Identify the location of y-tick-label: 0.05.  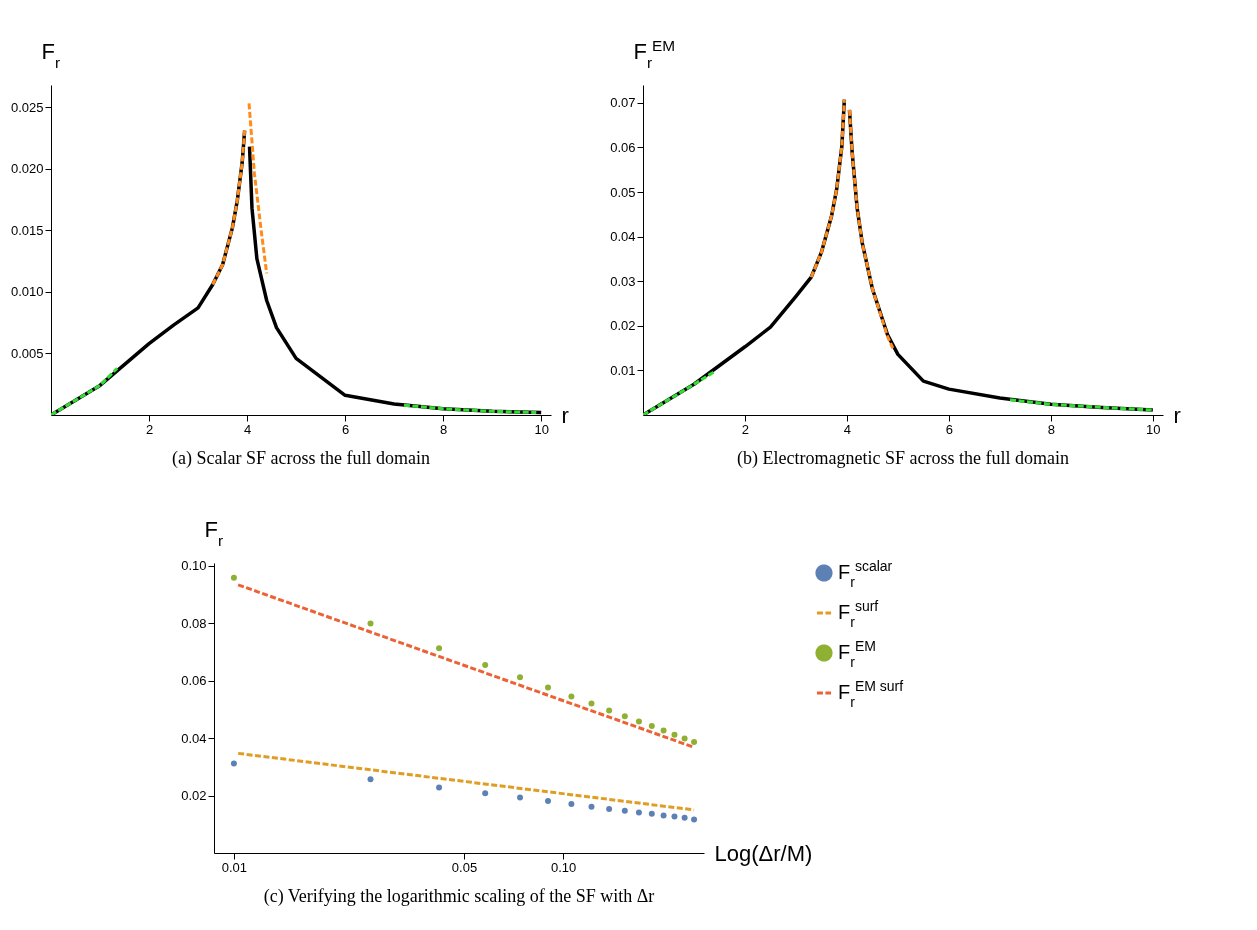
(623, 192).